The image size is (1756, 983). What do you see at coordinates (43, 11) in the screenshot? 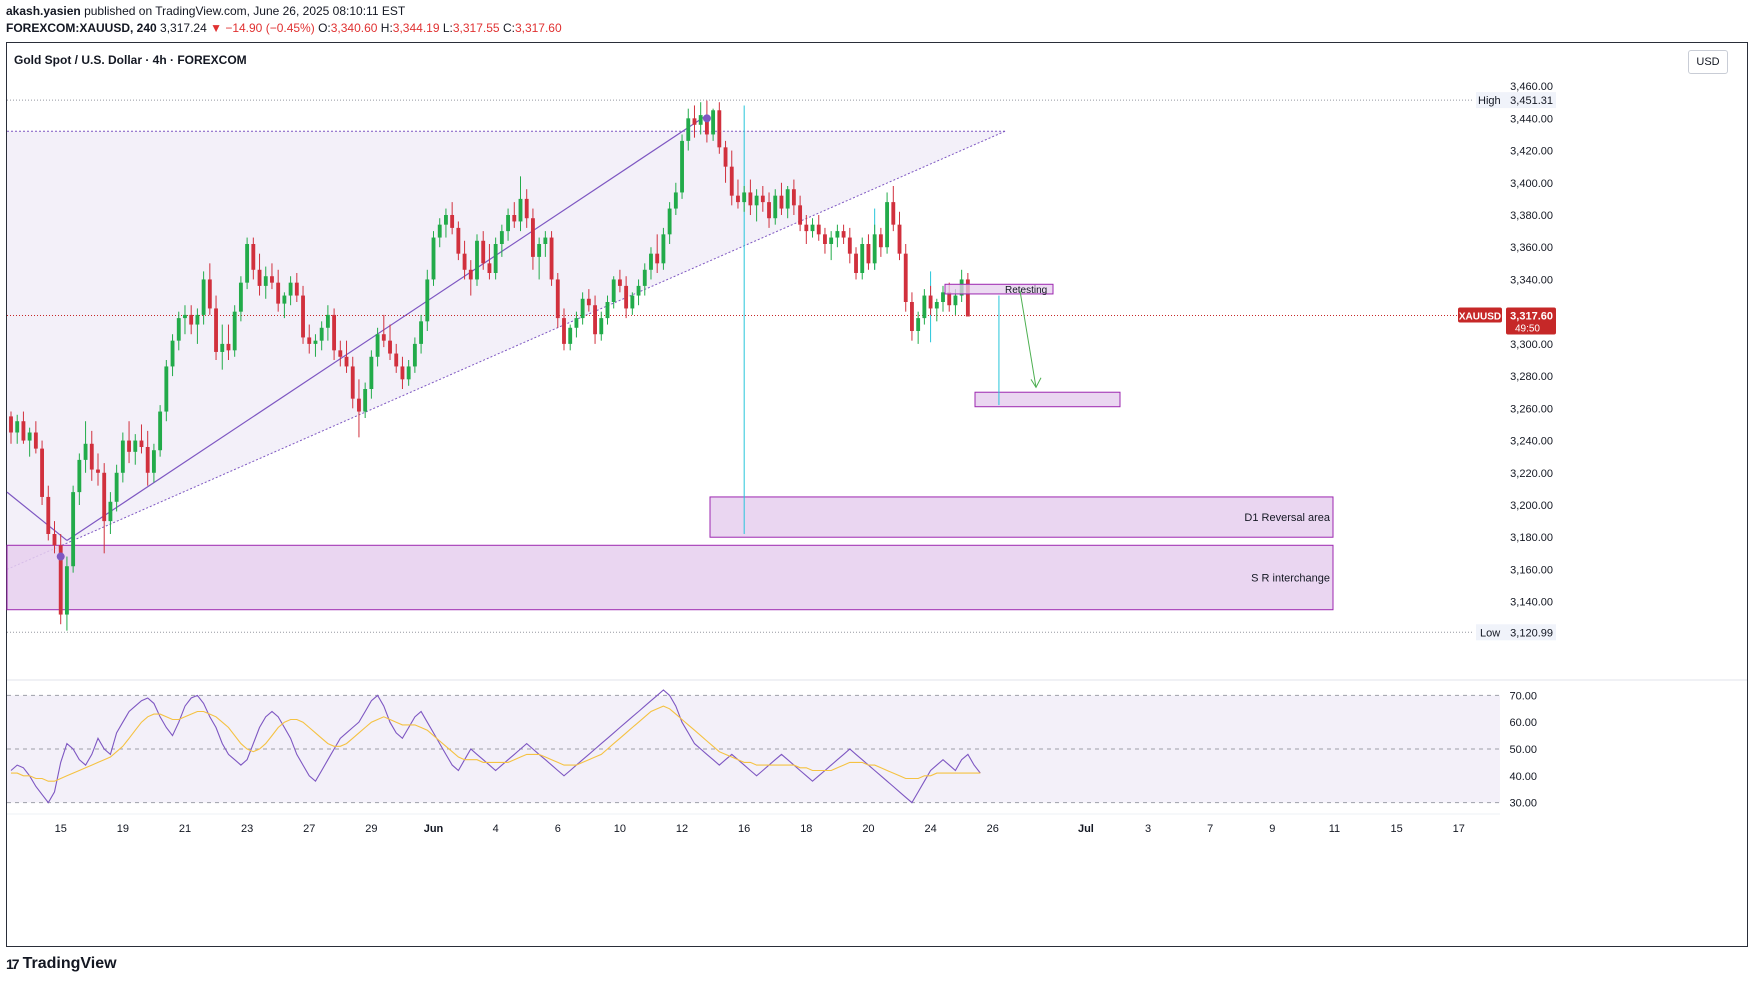
I see `publisher-name: akash.yasien` at bounding box center [43, 11].